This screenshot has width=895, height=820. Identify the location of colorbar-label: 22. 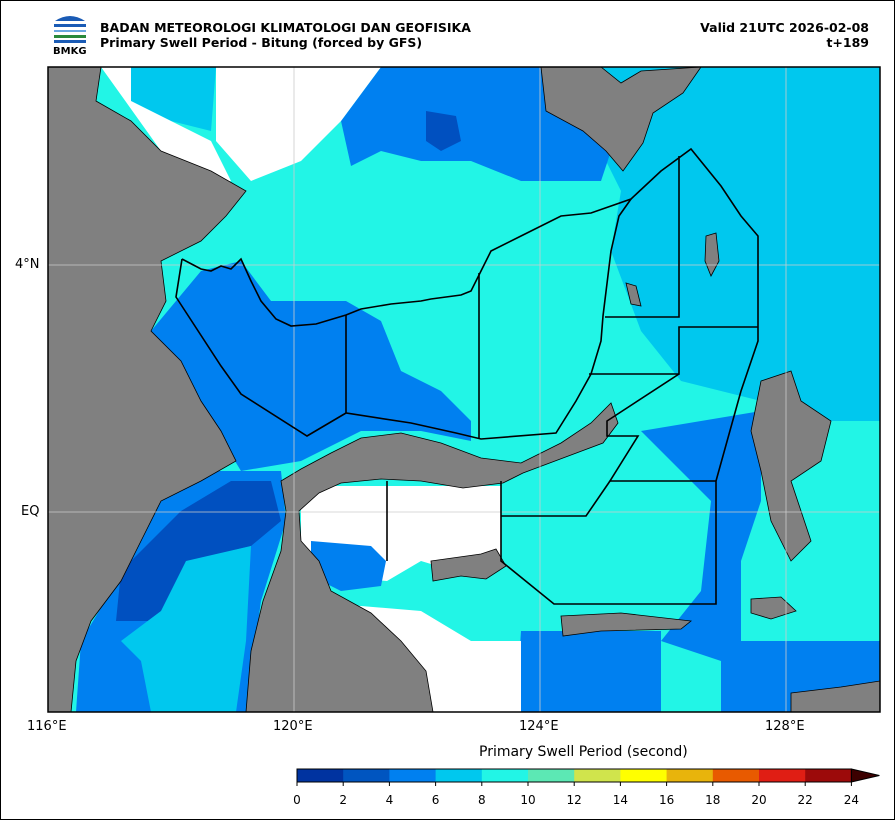
(805, 800).